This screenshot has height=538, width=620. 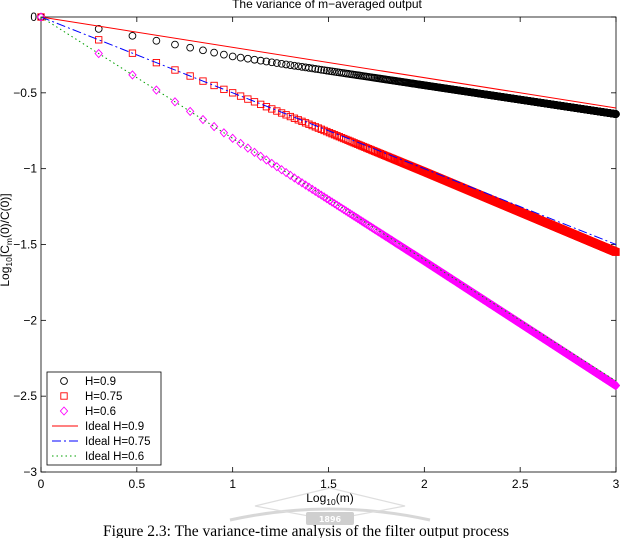 What do you see at coordinates (30, 169) in the screenshot?
I see `y-tick-label: −1` at bounding box center [30, 169].